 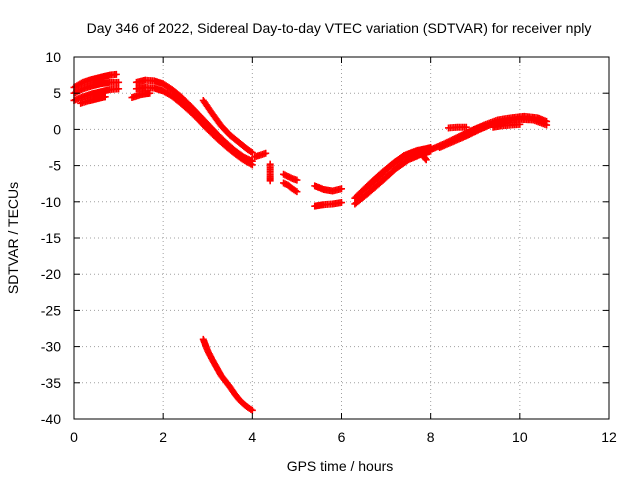 I want to click on y-tick-label: 10, so click(x=53, y=57).